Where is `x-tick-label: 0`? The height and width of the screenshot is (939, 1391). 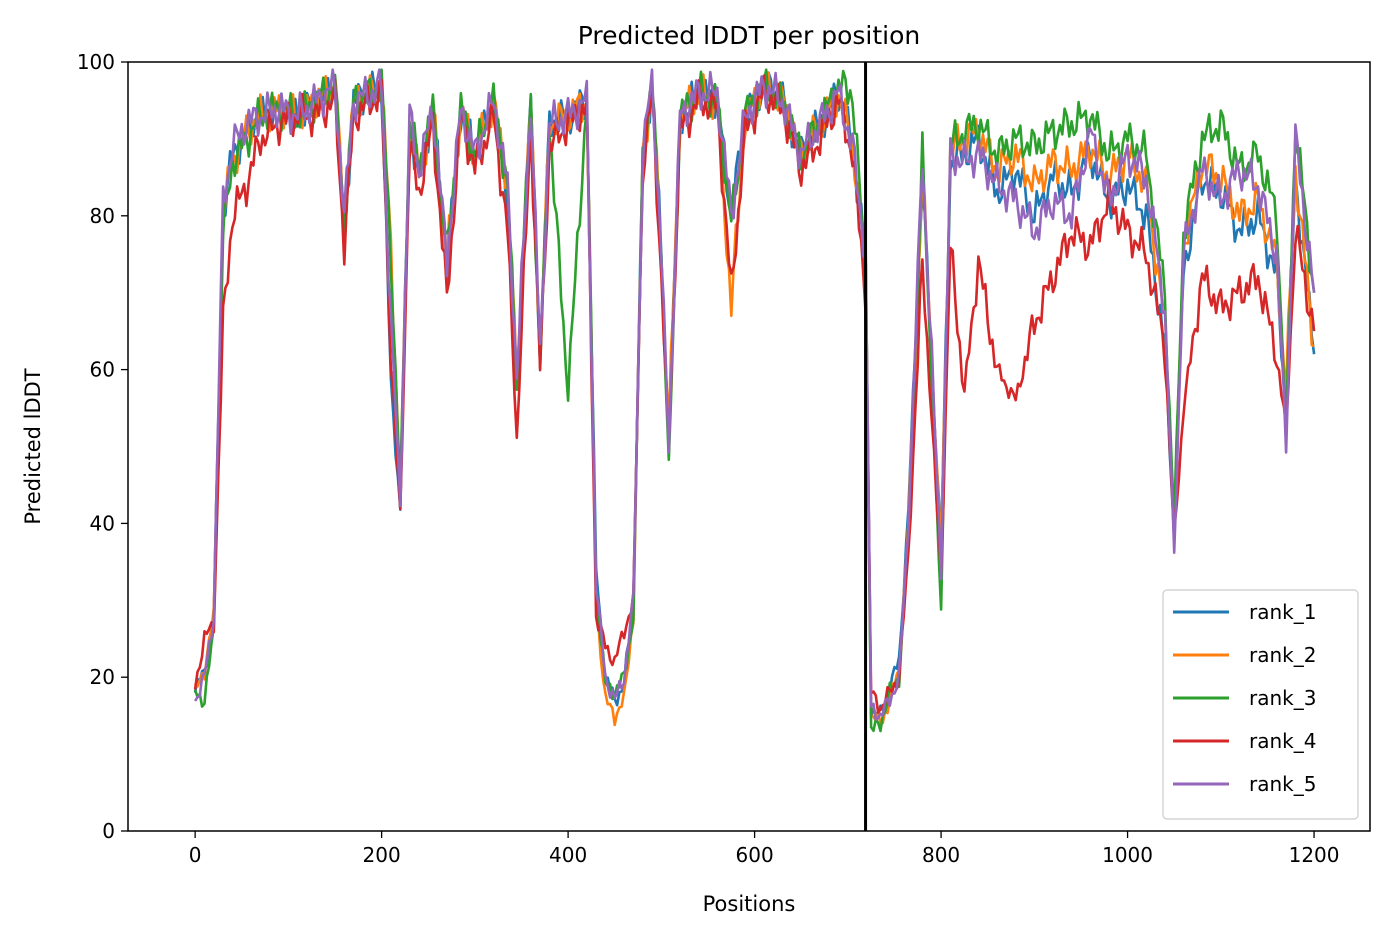
x-tick-label: 0 is located at coordinates (195, 855).